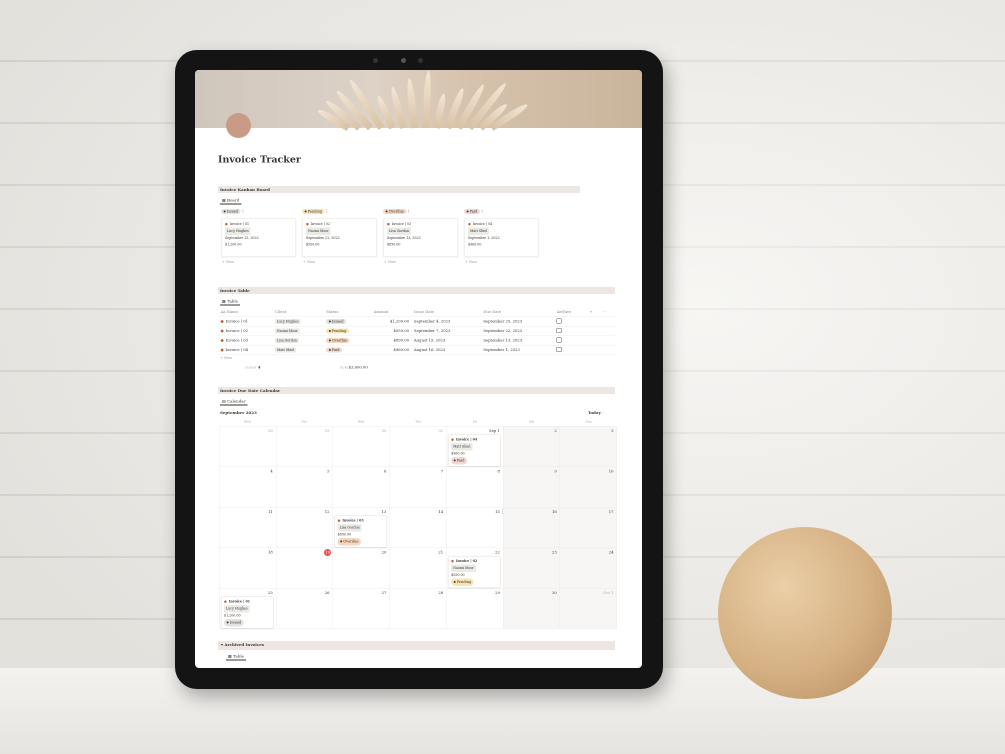  Describe the element at coordinates (298, 312) in the screenshot. I see `column-header: Client` at that location.